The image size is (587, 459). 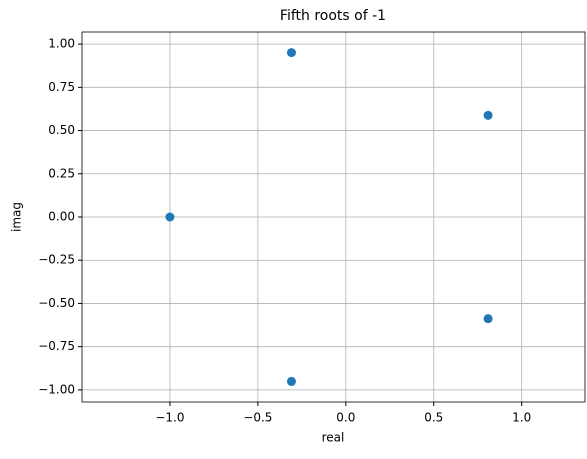 I want to click on x-tick-label: 0.5, so click(x=433, y=418).